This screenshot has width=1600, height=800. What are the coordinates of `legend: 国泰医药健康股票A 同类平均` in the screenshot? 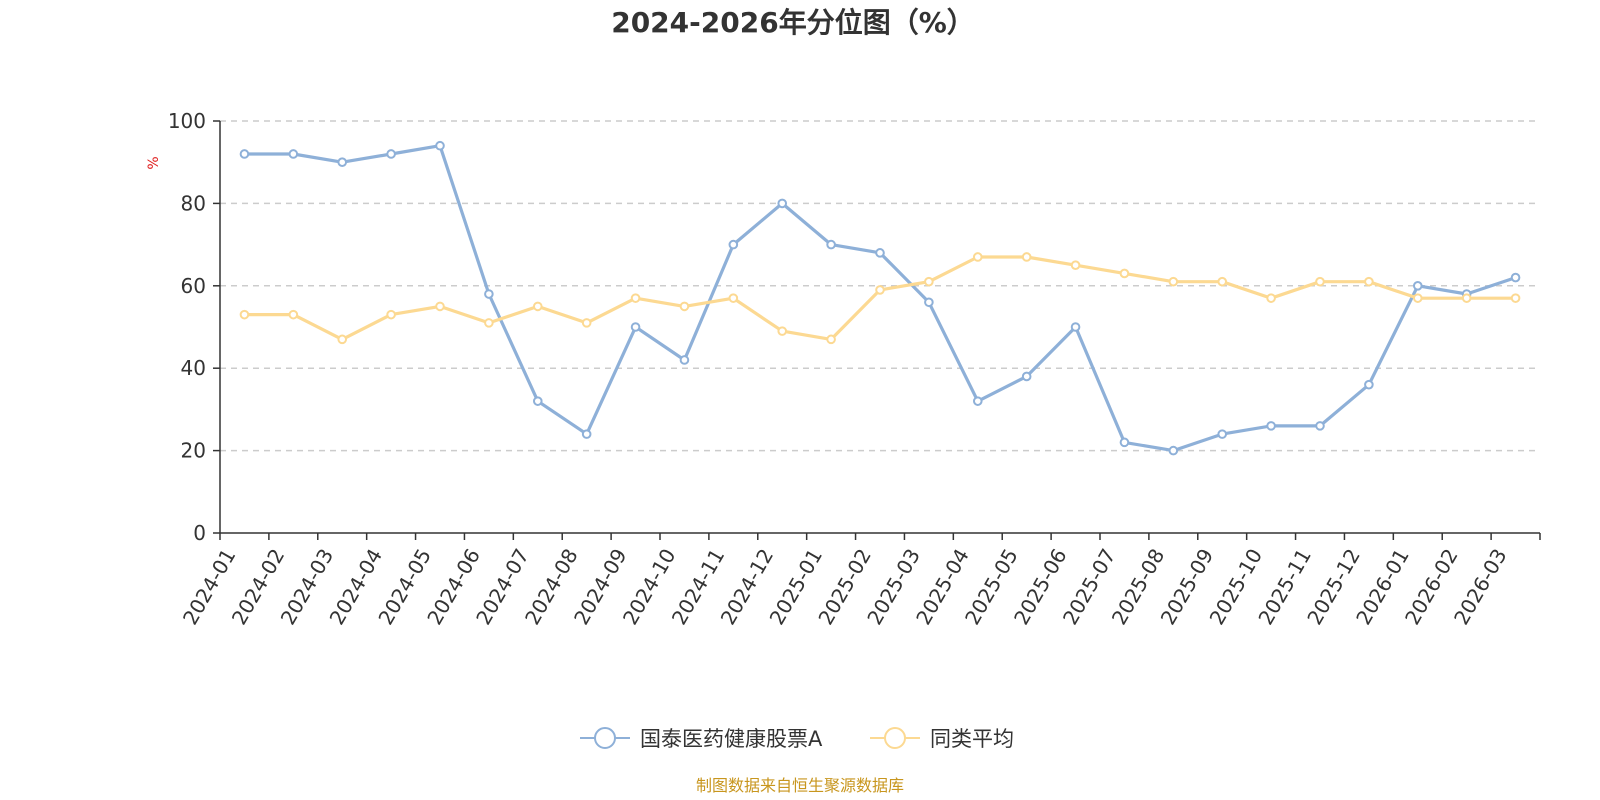 It's located at (797, 739).